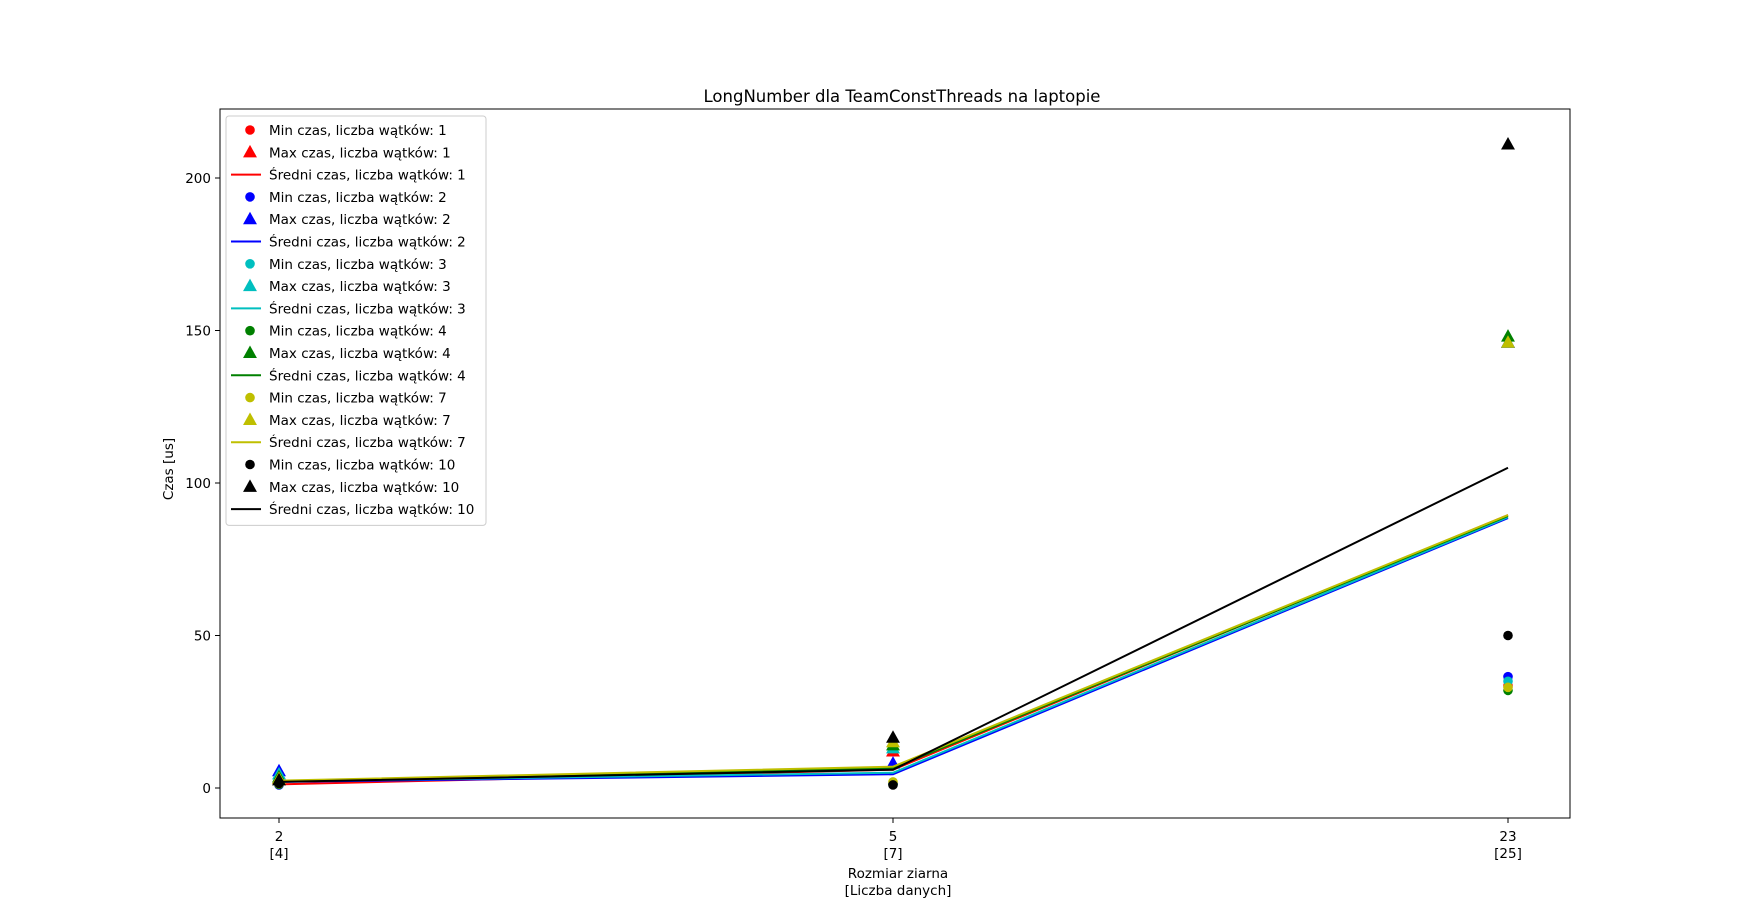  What do you see at coordinates (371, 509) in the screenshot?
I see `legend-label: Średni czas, liczba wątków: 10` at bounding box center [371, 509].